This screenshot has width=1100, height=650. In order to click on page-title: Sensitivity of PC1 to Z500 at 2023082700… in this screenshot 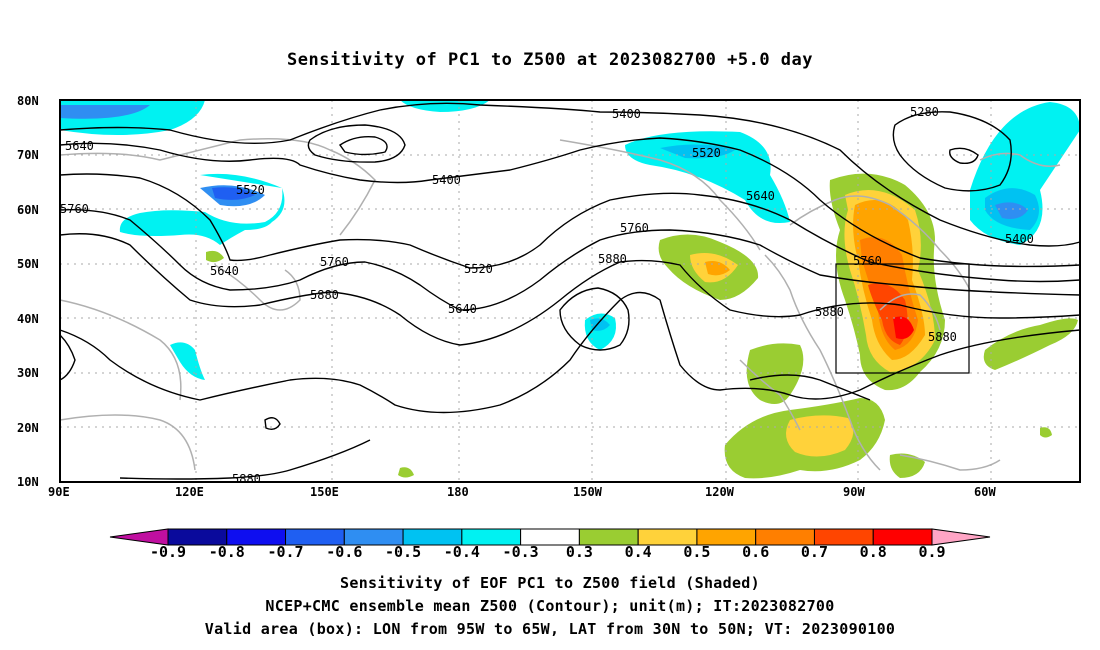, I will do `click(549, 60)`.